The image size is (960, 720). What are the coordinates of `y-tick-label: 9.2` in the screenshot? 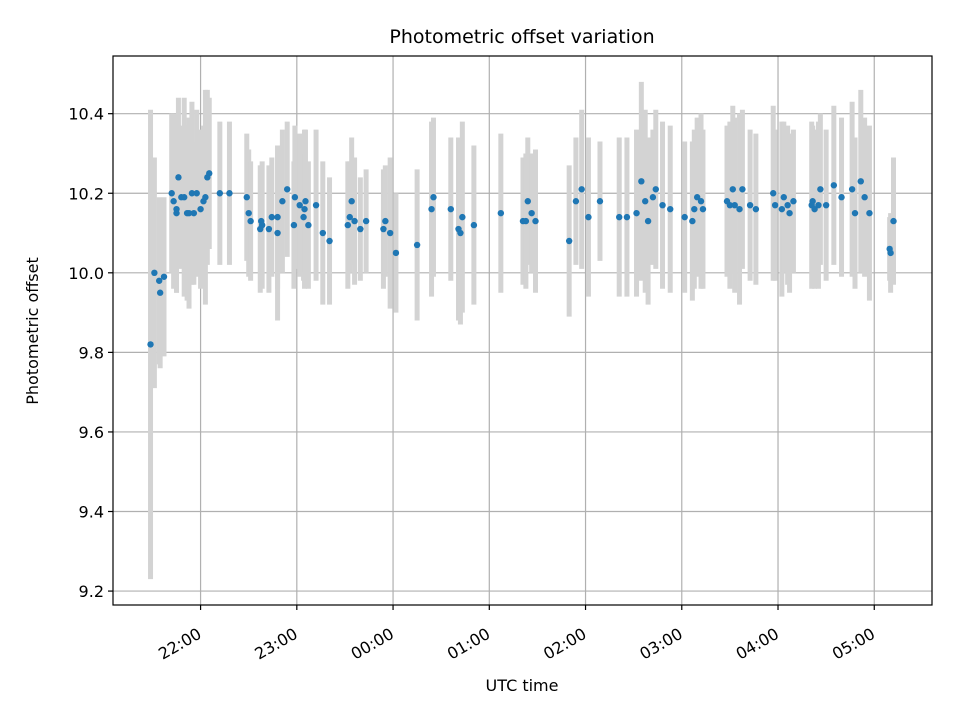 It's located at (91, 591).